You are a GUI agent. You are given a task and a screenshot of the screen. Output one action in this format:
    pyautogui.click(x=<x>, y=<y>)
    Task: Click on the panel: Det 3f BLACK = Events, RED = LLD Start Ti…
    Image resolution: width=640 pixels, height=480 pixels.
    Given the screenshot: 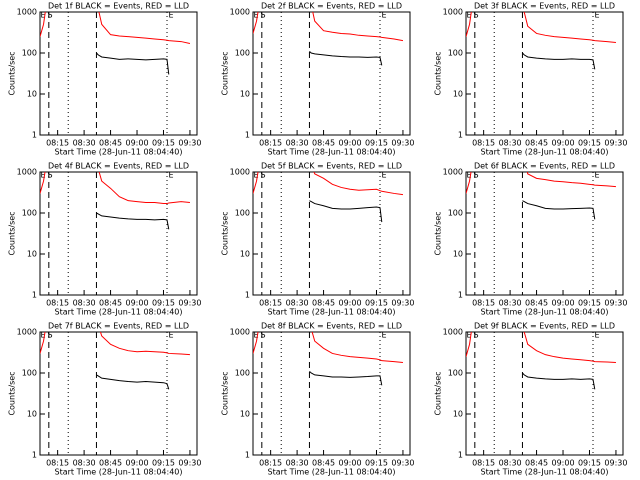 What is the action you would take?
    pyautogui.click(x=531, y=79)
    